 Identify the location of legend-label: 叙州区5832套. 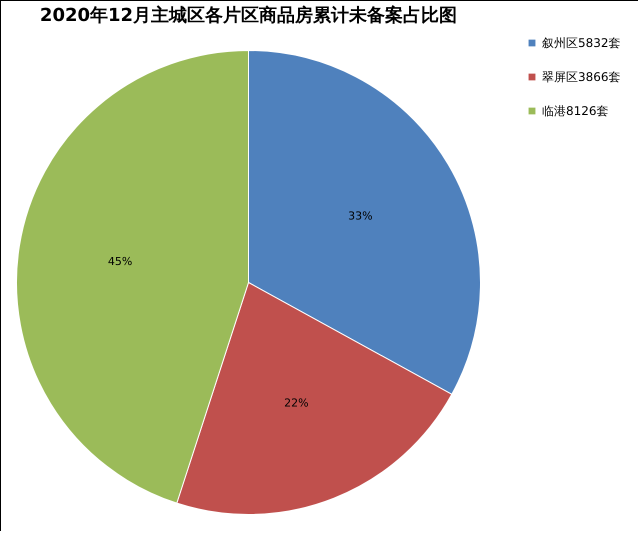
(581, 43).